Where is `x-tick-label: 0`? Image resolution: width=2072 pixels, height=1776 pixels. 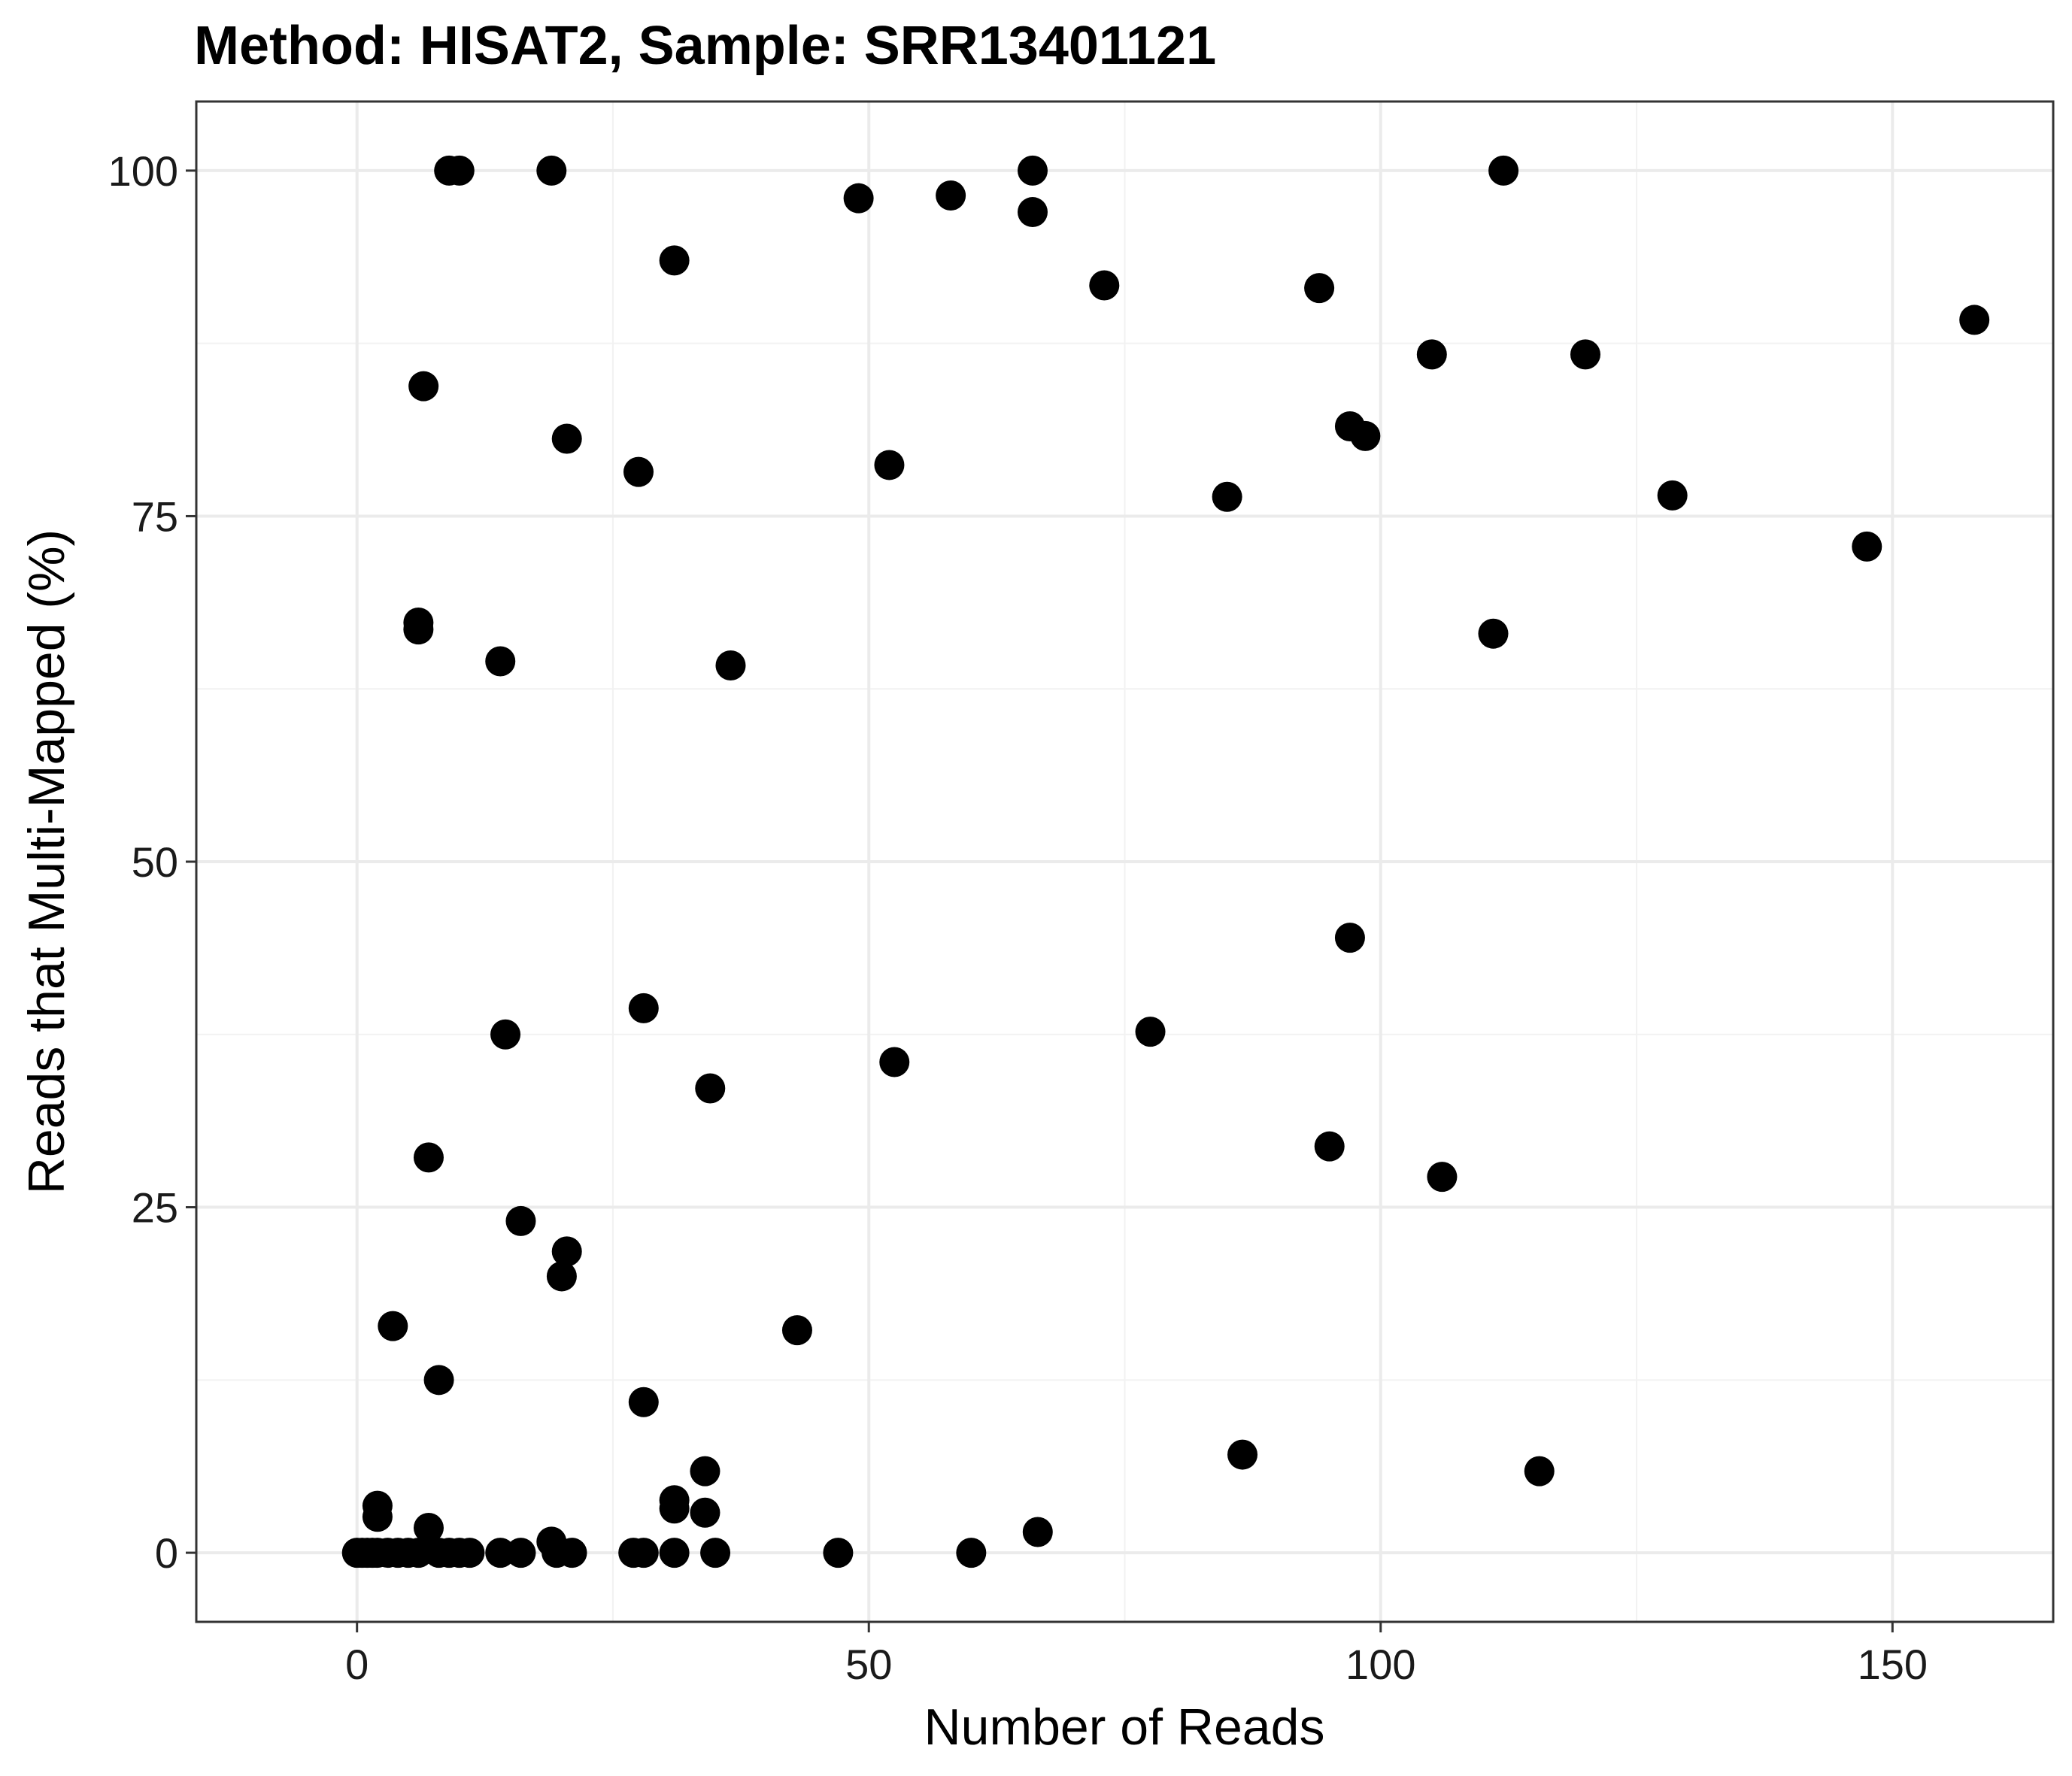 x-tick-label: 0 is located at coordinates (357, 1665).